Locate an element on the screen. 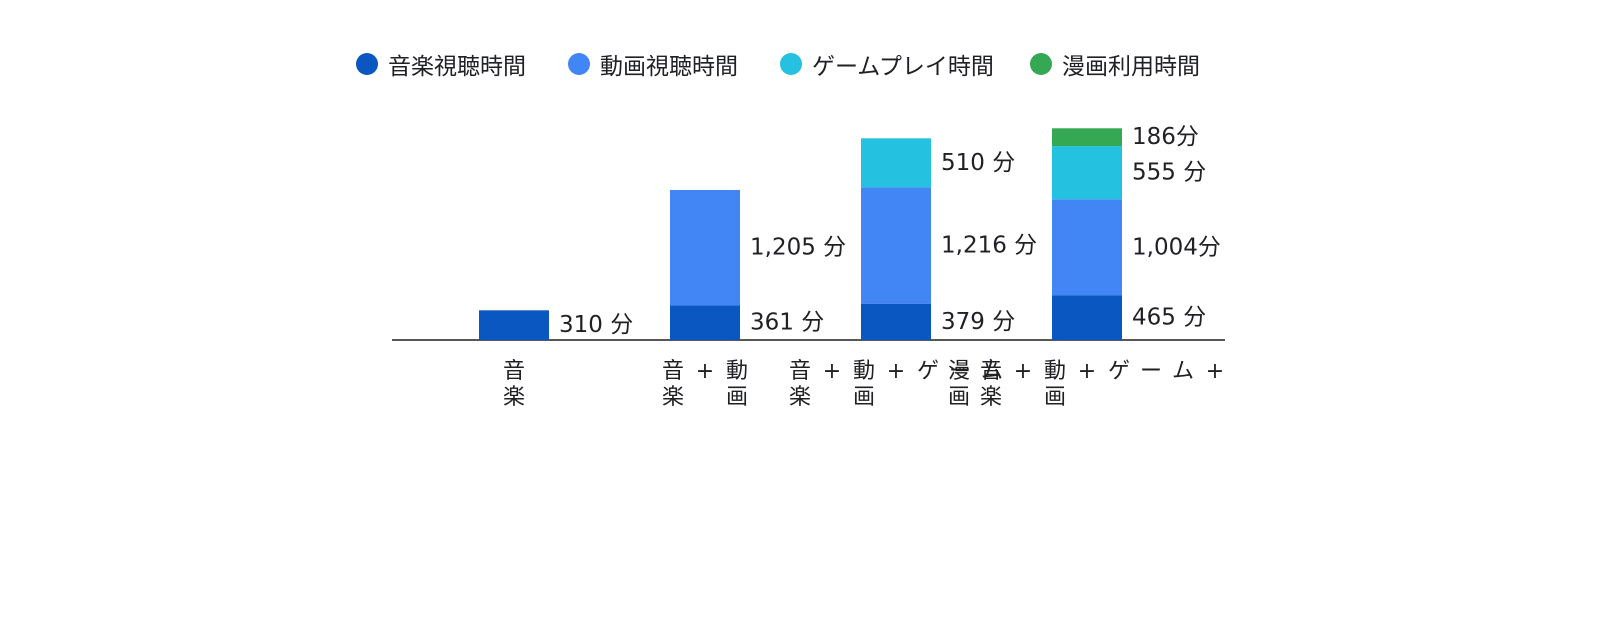 This screenshot has height=641, width=1600. data-label: 361 分 is located at coordinates (787, 323).